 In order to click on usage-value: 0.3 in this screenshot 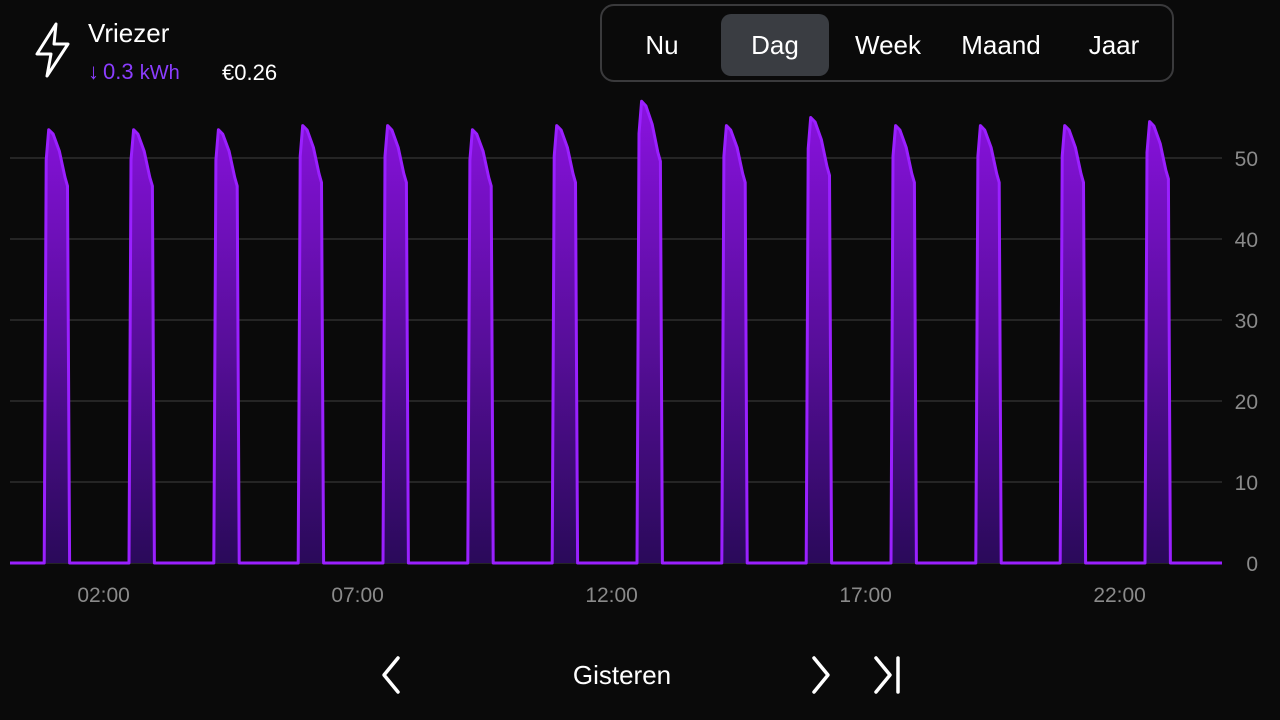, I will do `click(118, 71)`.